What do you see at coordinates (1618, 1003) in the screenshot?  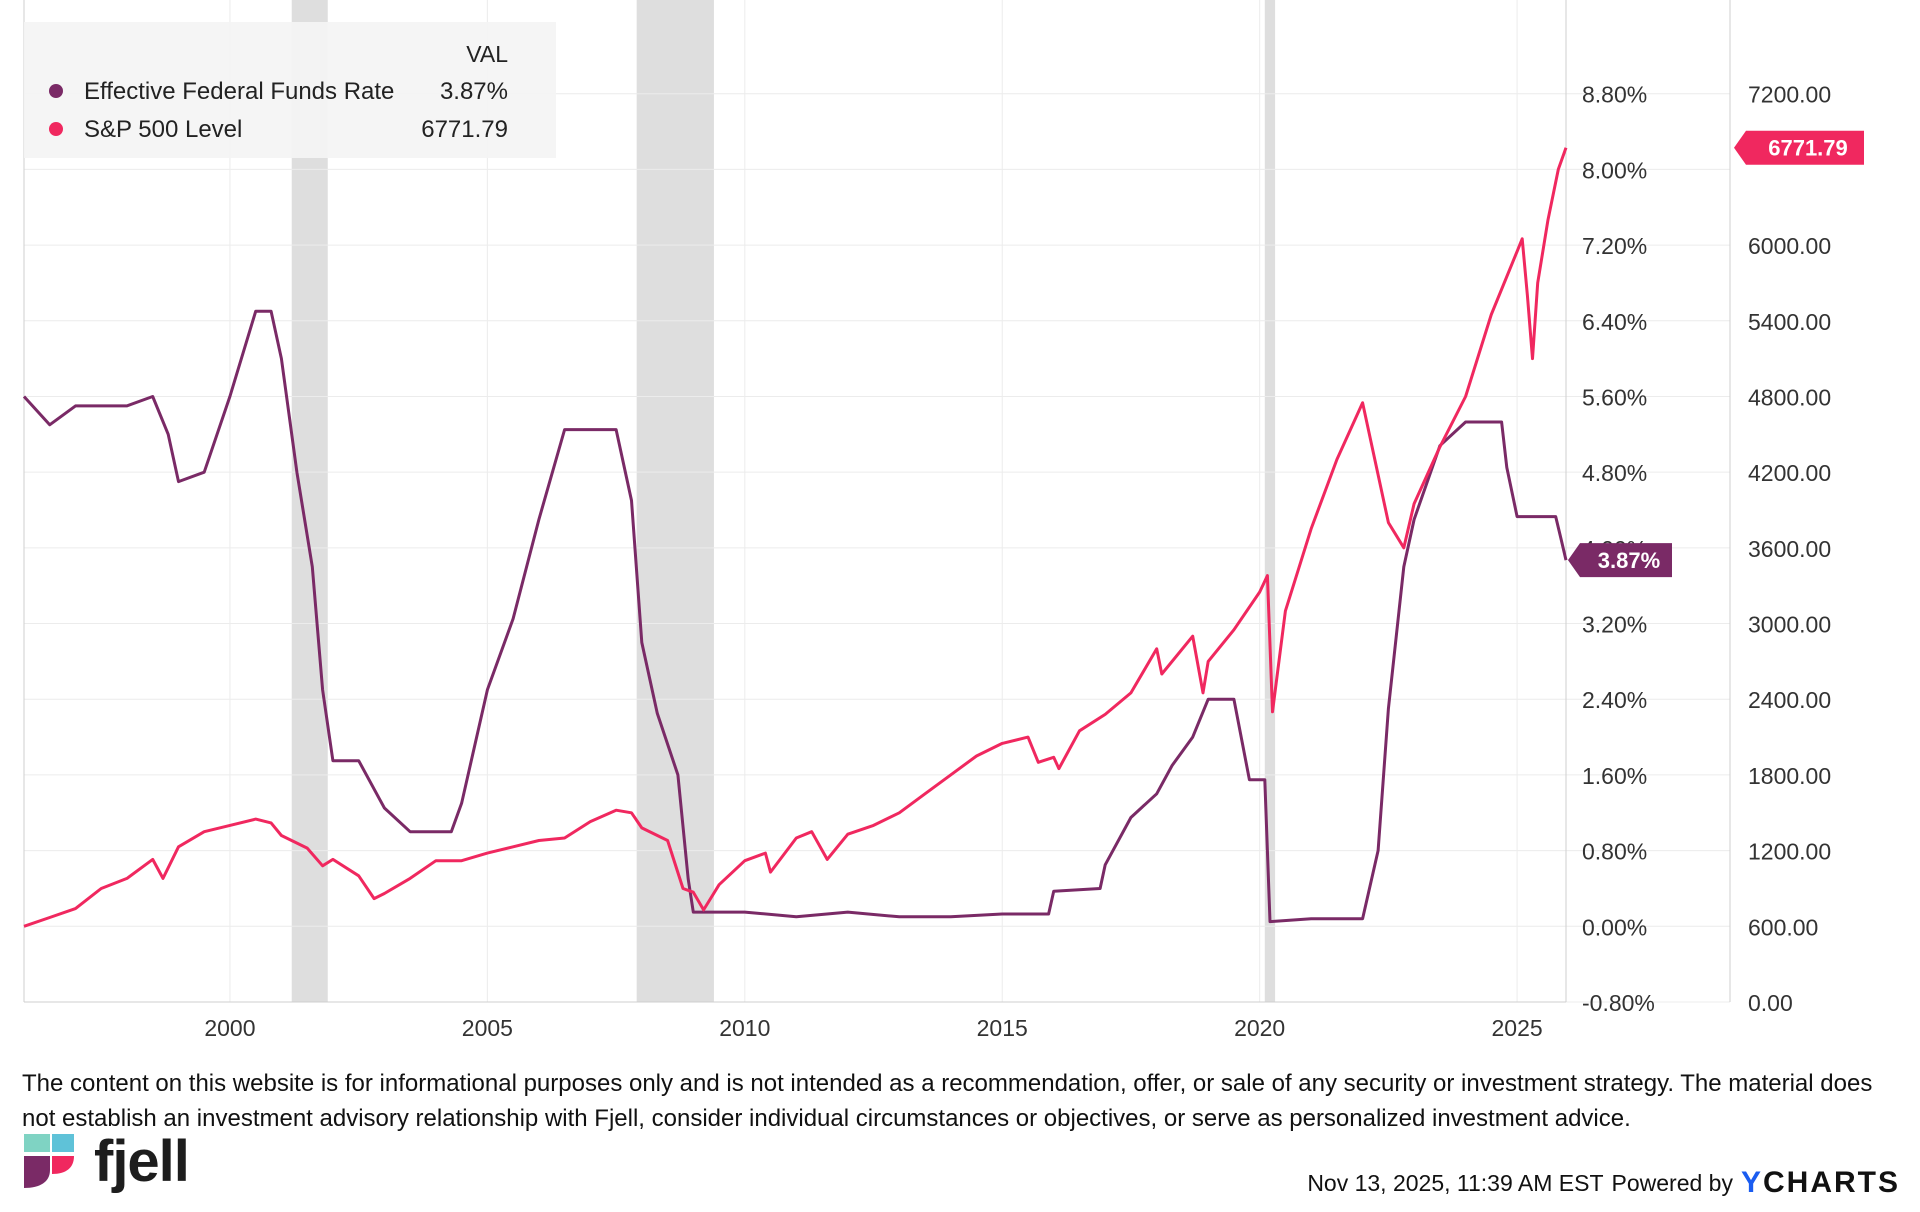 I see `y-left-tick: -0.80%` at bounding box center [1618, 1003].